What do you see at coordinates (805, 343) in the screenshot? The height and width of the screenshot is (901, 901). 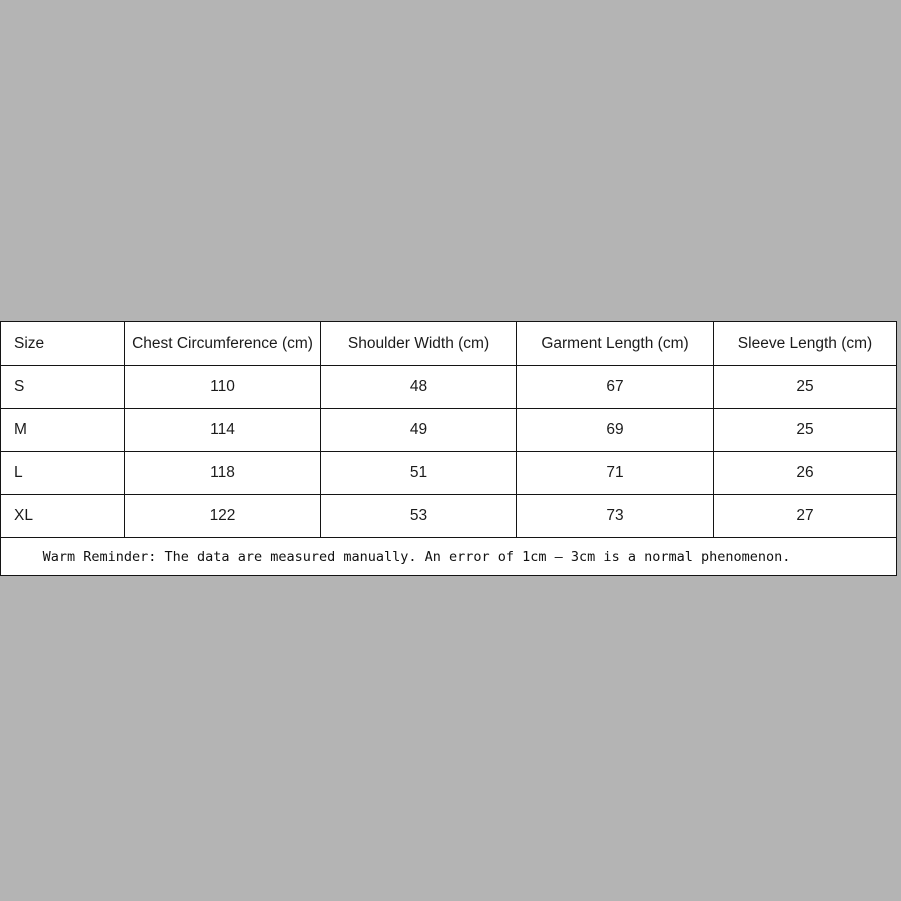 I see `column-header-sleeve-length: Sleeve Length (cm)` at bounding box center [805, 343].